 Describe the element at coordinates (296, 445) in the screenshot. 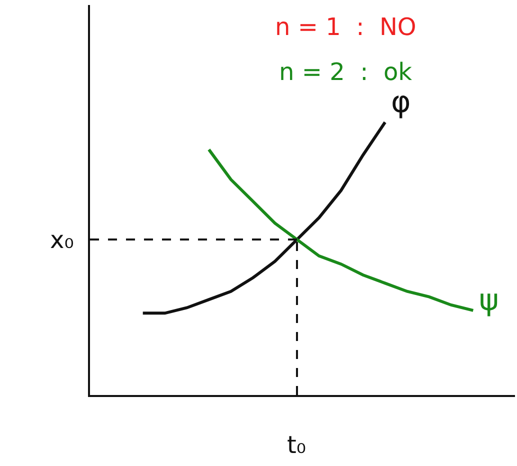

I see `text: t₀` at that location.